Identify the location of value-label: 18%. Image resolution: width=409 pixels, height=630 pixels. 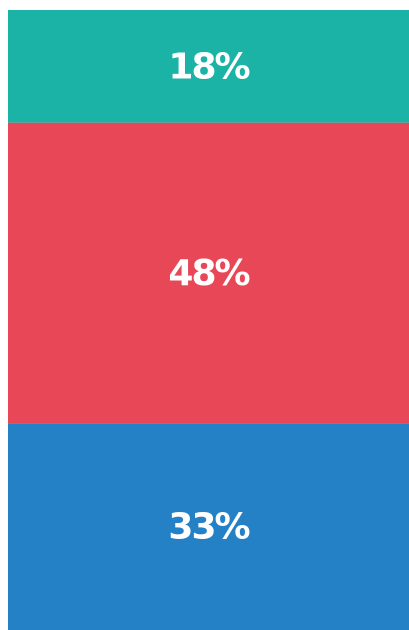
(208, 66).